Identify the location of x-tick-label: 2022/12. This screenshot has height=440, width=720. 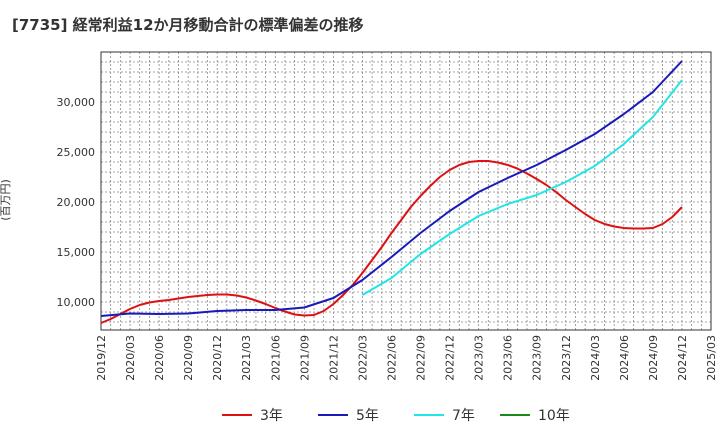
(450, 358).